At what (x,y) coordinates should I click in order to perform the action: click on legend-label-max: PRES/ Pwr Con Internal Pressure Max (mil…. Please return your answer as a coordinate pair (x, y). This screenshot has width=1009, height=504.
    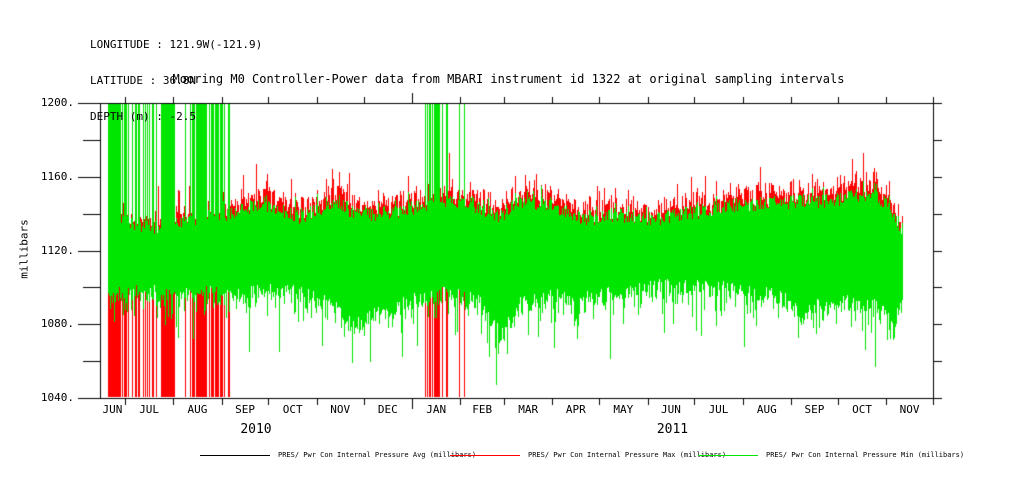
    Looking at the image, I should click on (627, 455).